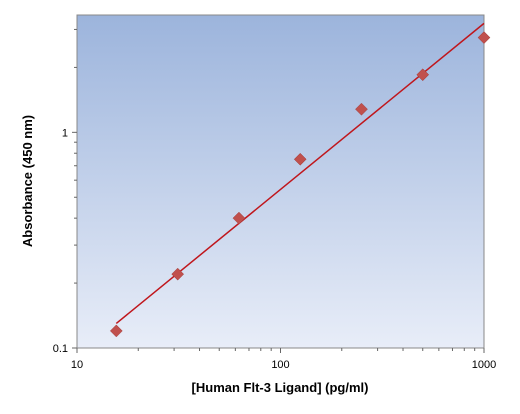 Image resolution: width=520 pixels, height=414 pixels. I want to click on y-axis-title: Absorbance (450 nm), so click(27, 181).